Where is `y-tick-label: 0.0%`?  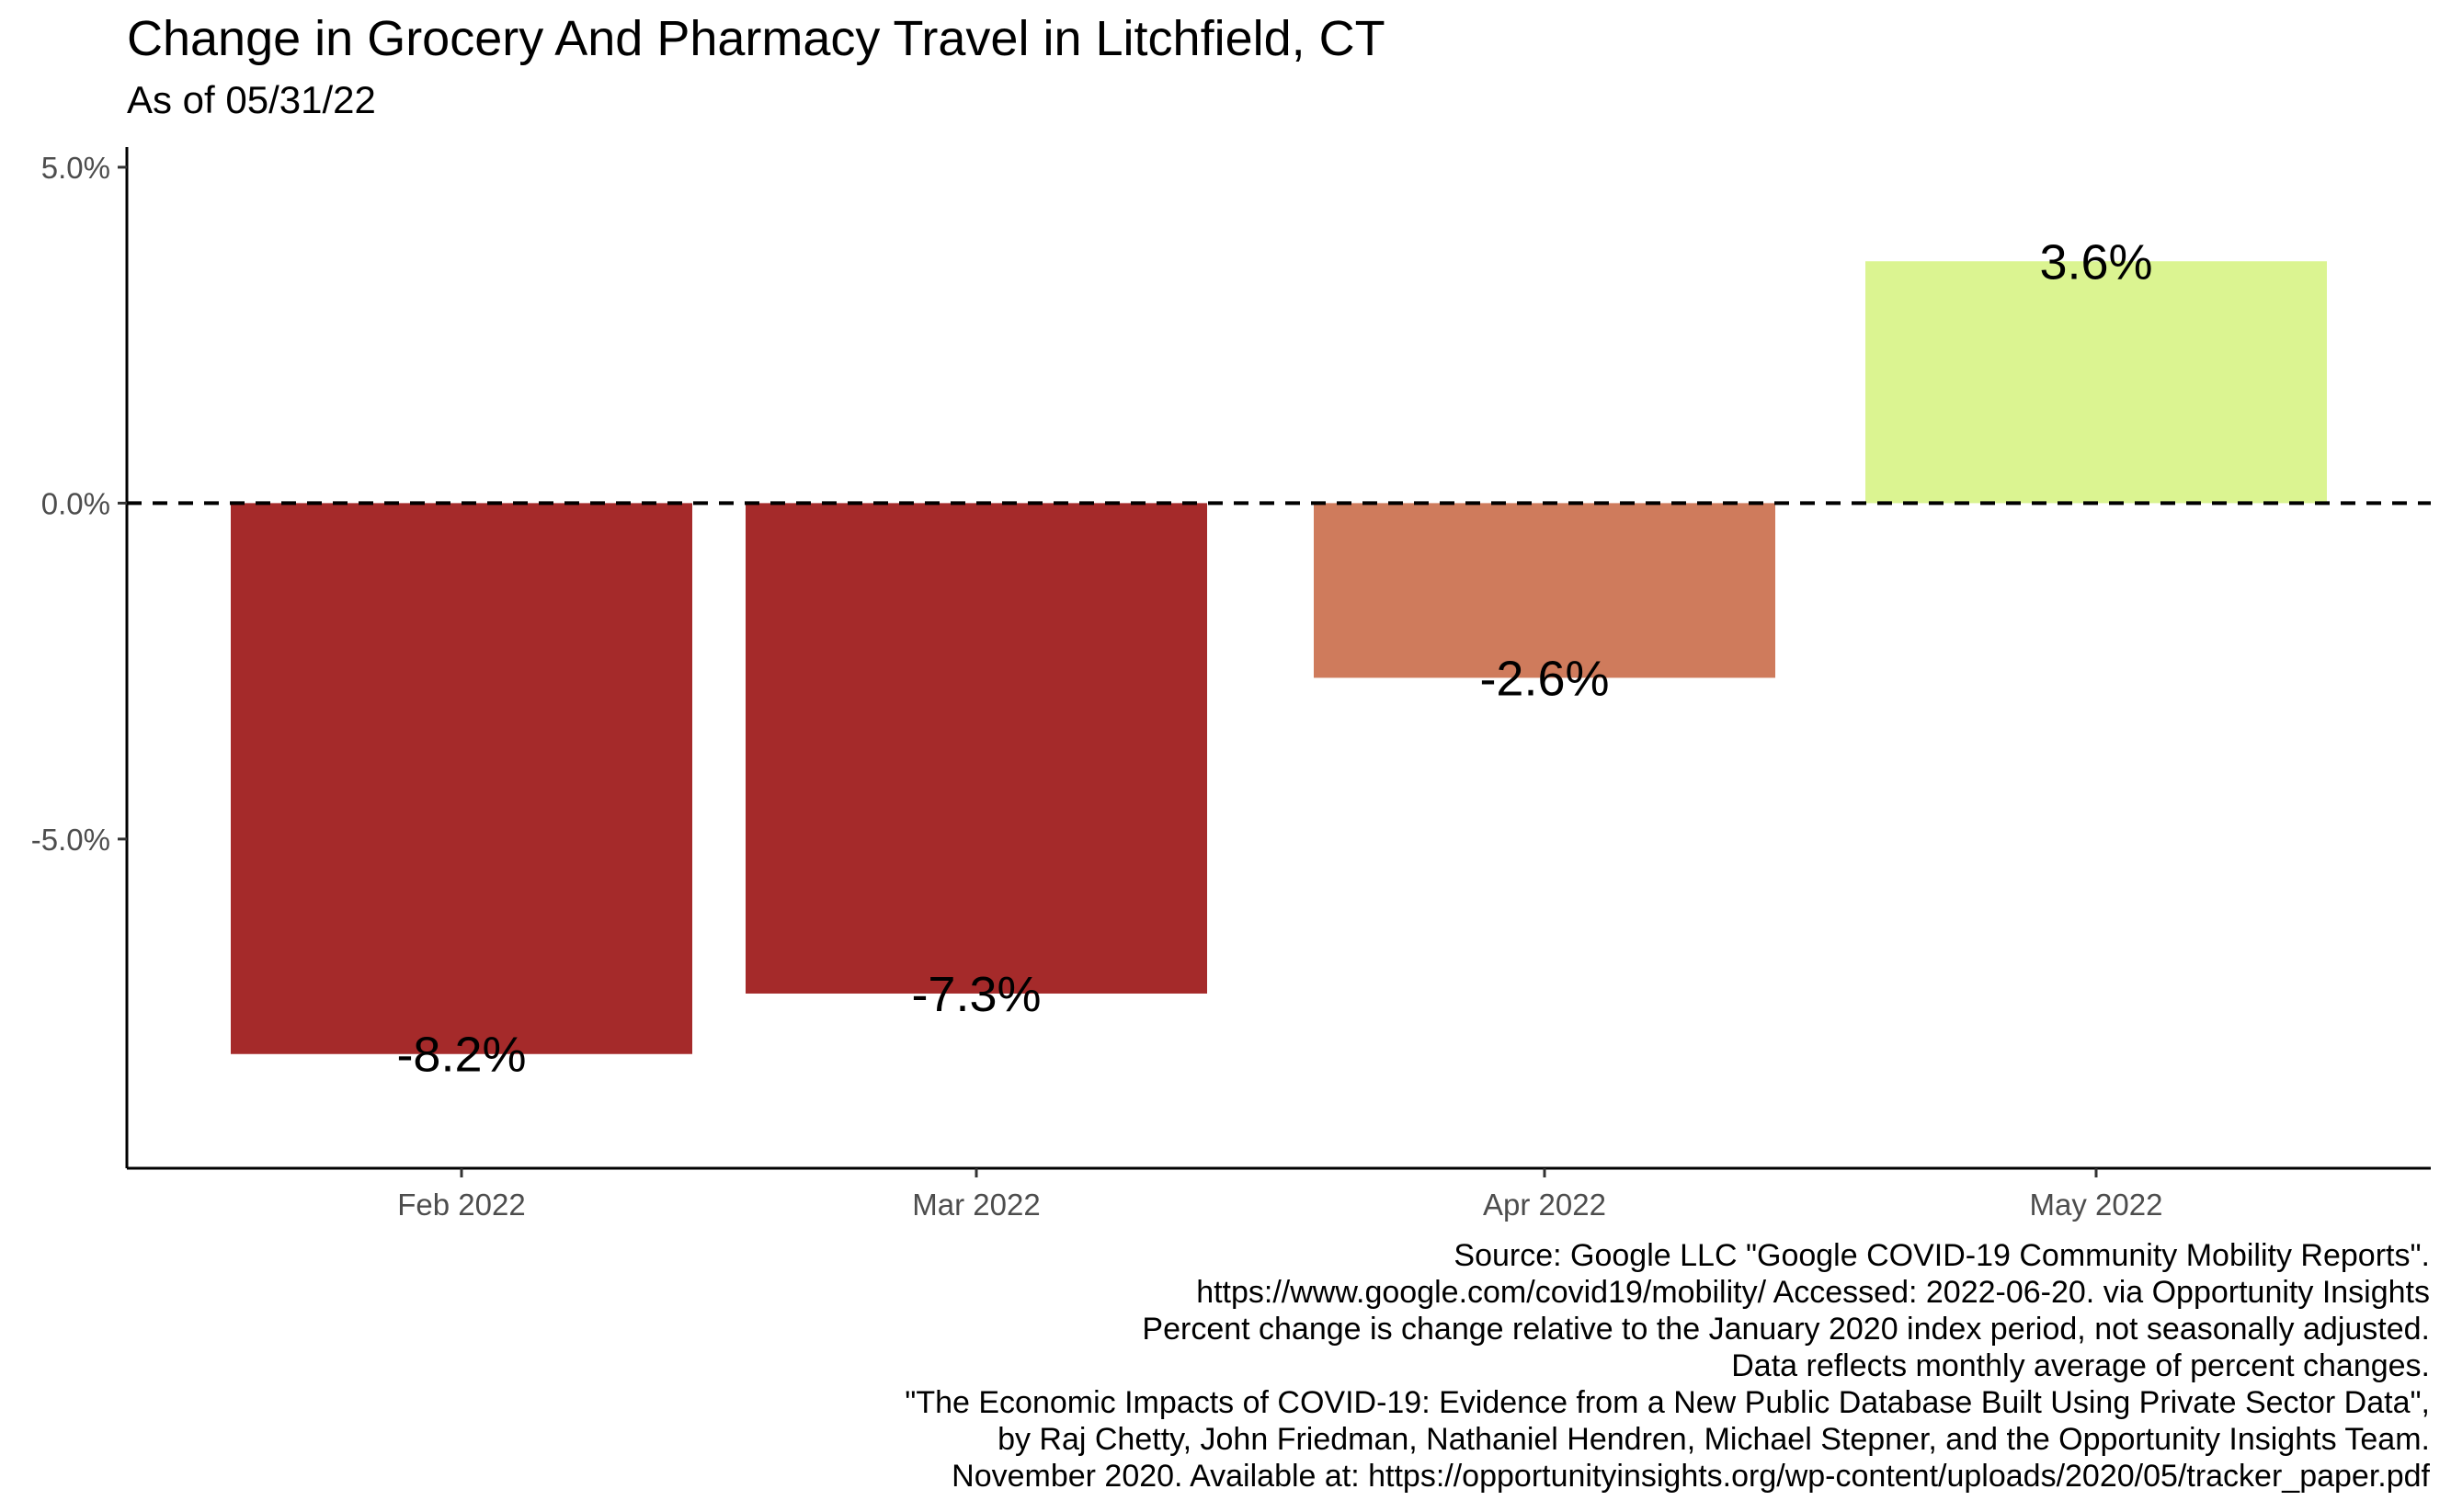 y-tick-label: 0.0% is located at coordinates (75, 503).